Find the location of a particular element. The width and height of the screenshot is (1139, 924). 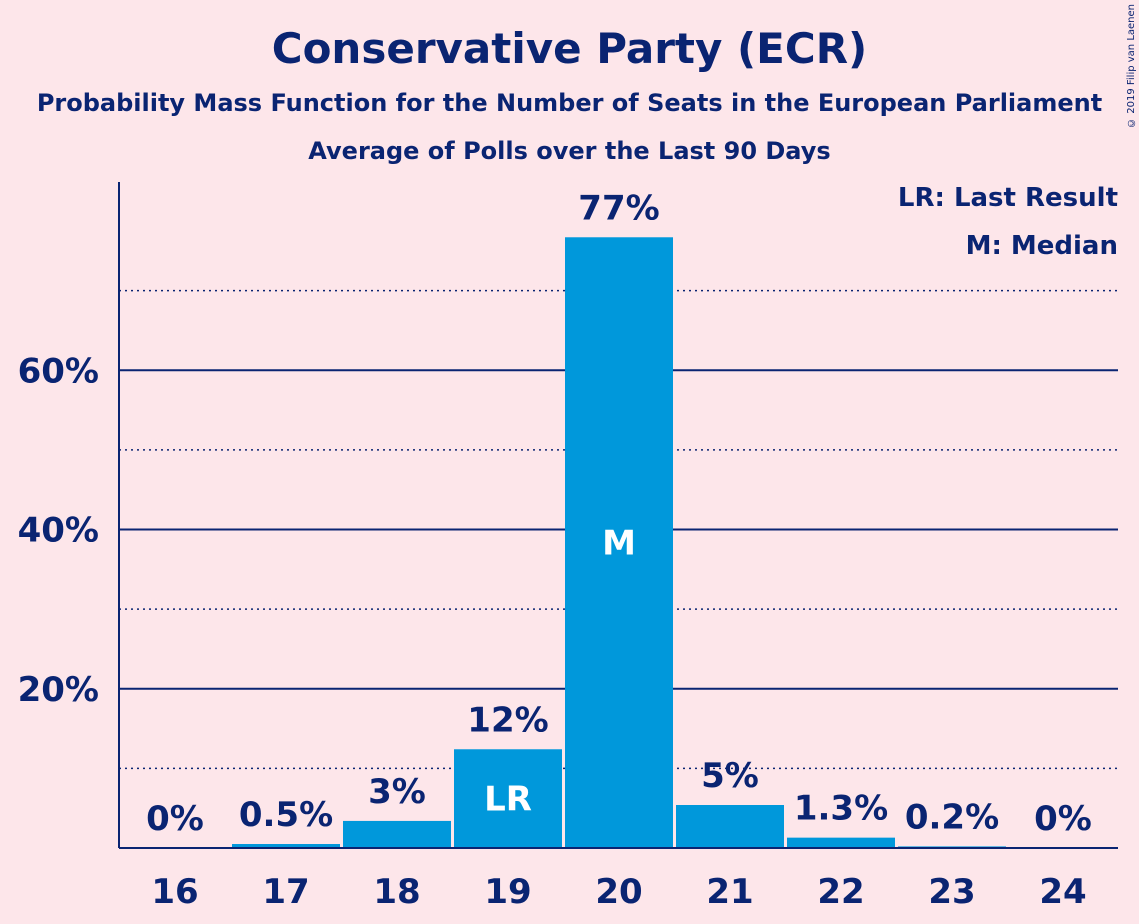

x-tick-label: 18 is located at coordinates (396, 892).